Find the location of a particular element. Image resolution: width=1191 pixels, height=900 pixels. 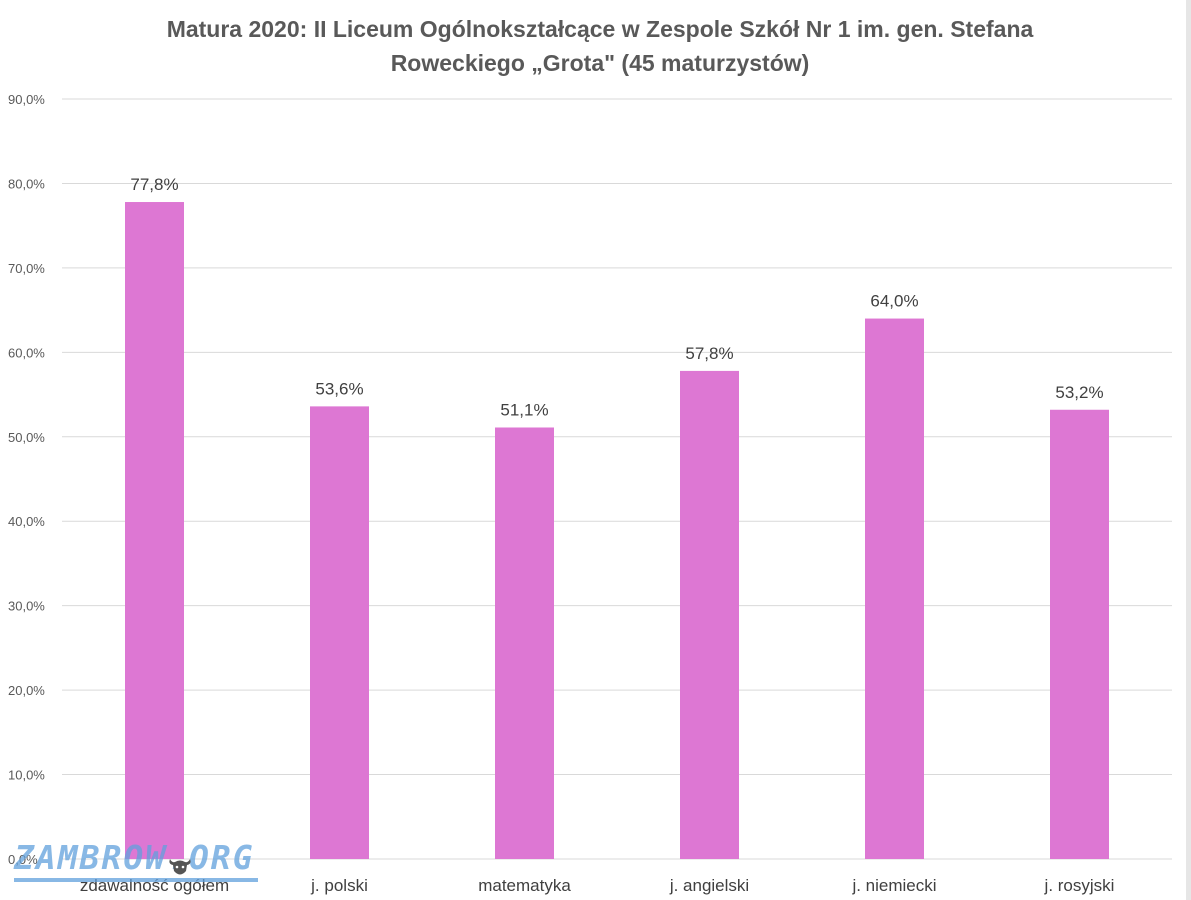

y-tick-label: 50,0% is located at coordinates (26, 437).